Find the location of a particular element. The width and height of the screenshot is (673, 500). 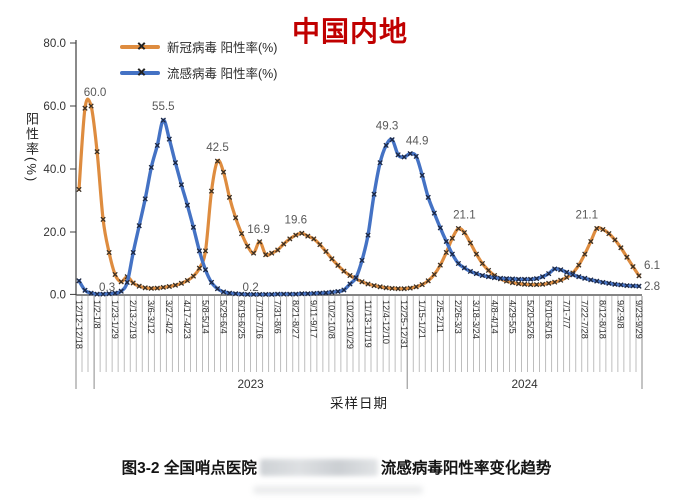

svg-text: 3/6-3/12 is located at coordinates (151, 317).